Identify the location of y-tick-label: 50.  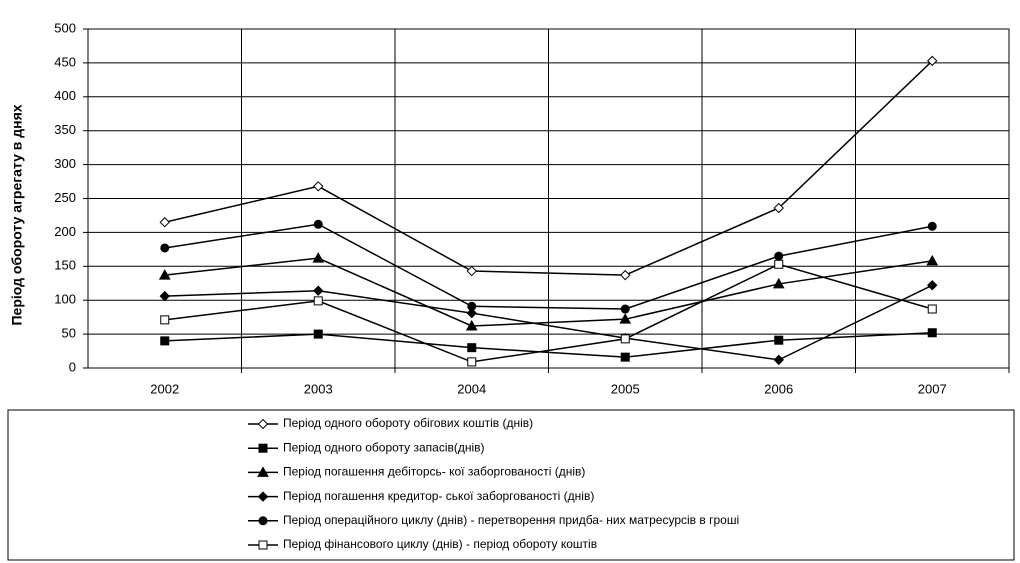
(69, 333).